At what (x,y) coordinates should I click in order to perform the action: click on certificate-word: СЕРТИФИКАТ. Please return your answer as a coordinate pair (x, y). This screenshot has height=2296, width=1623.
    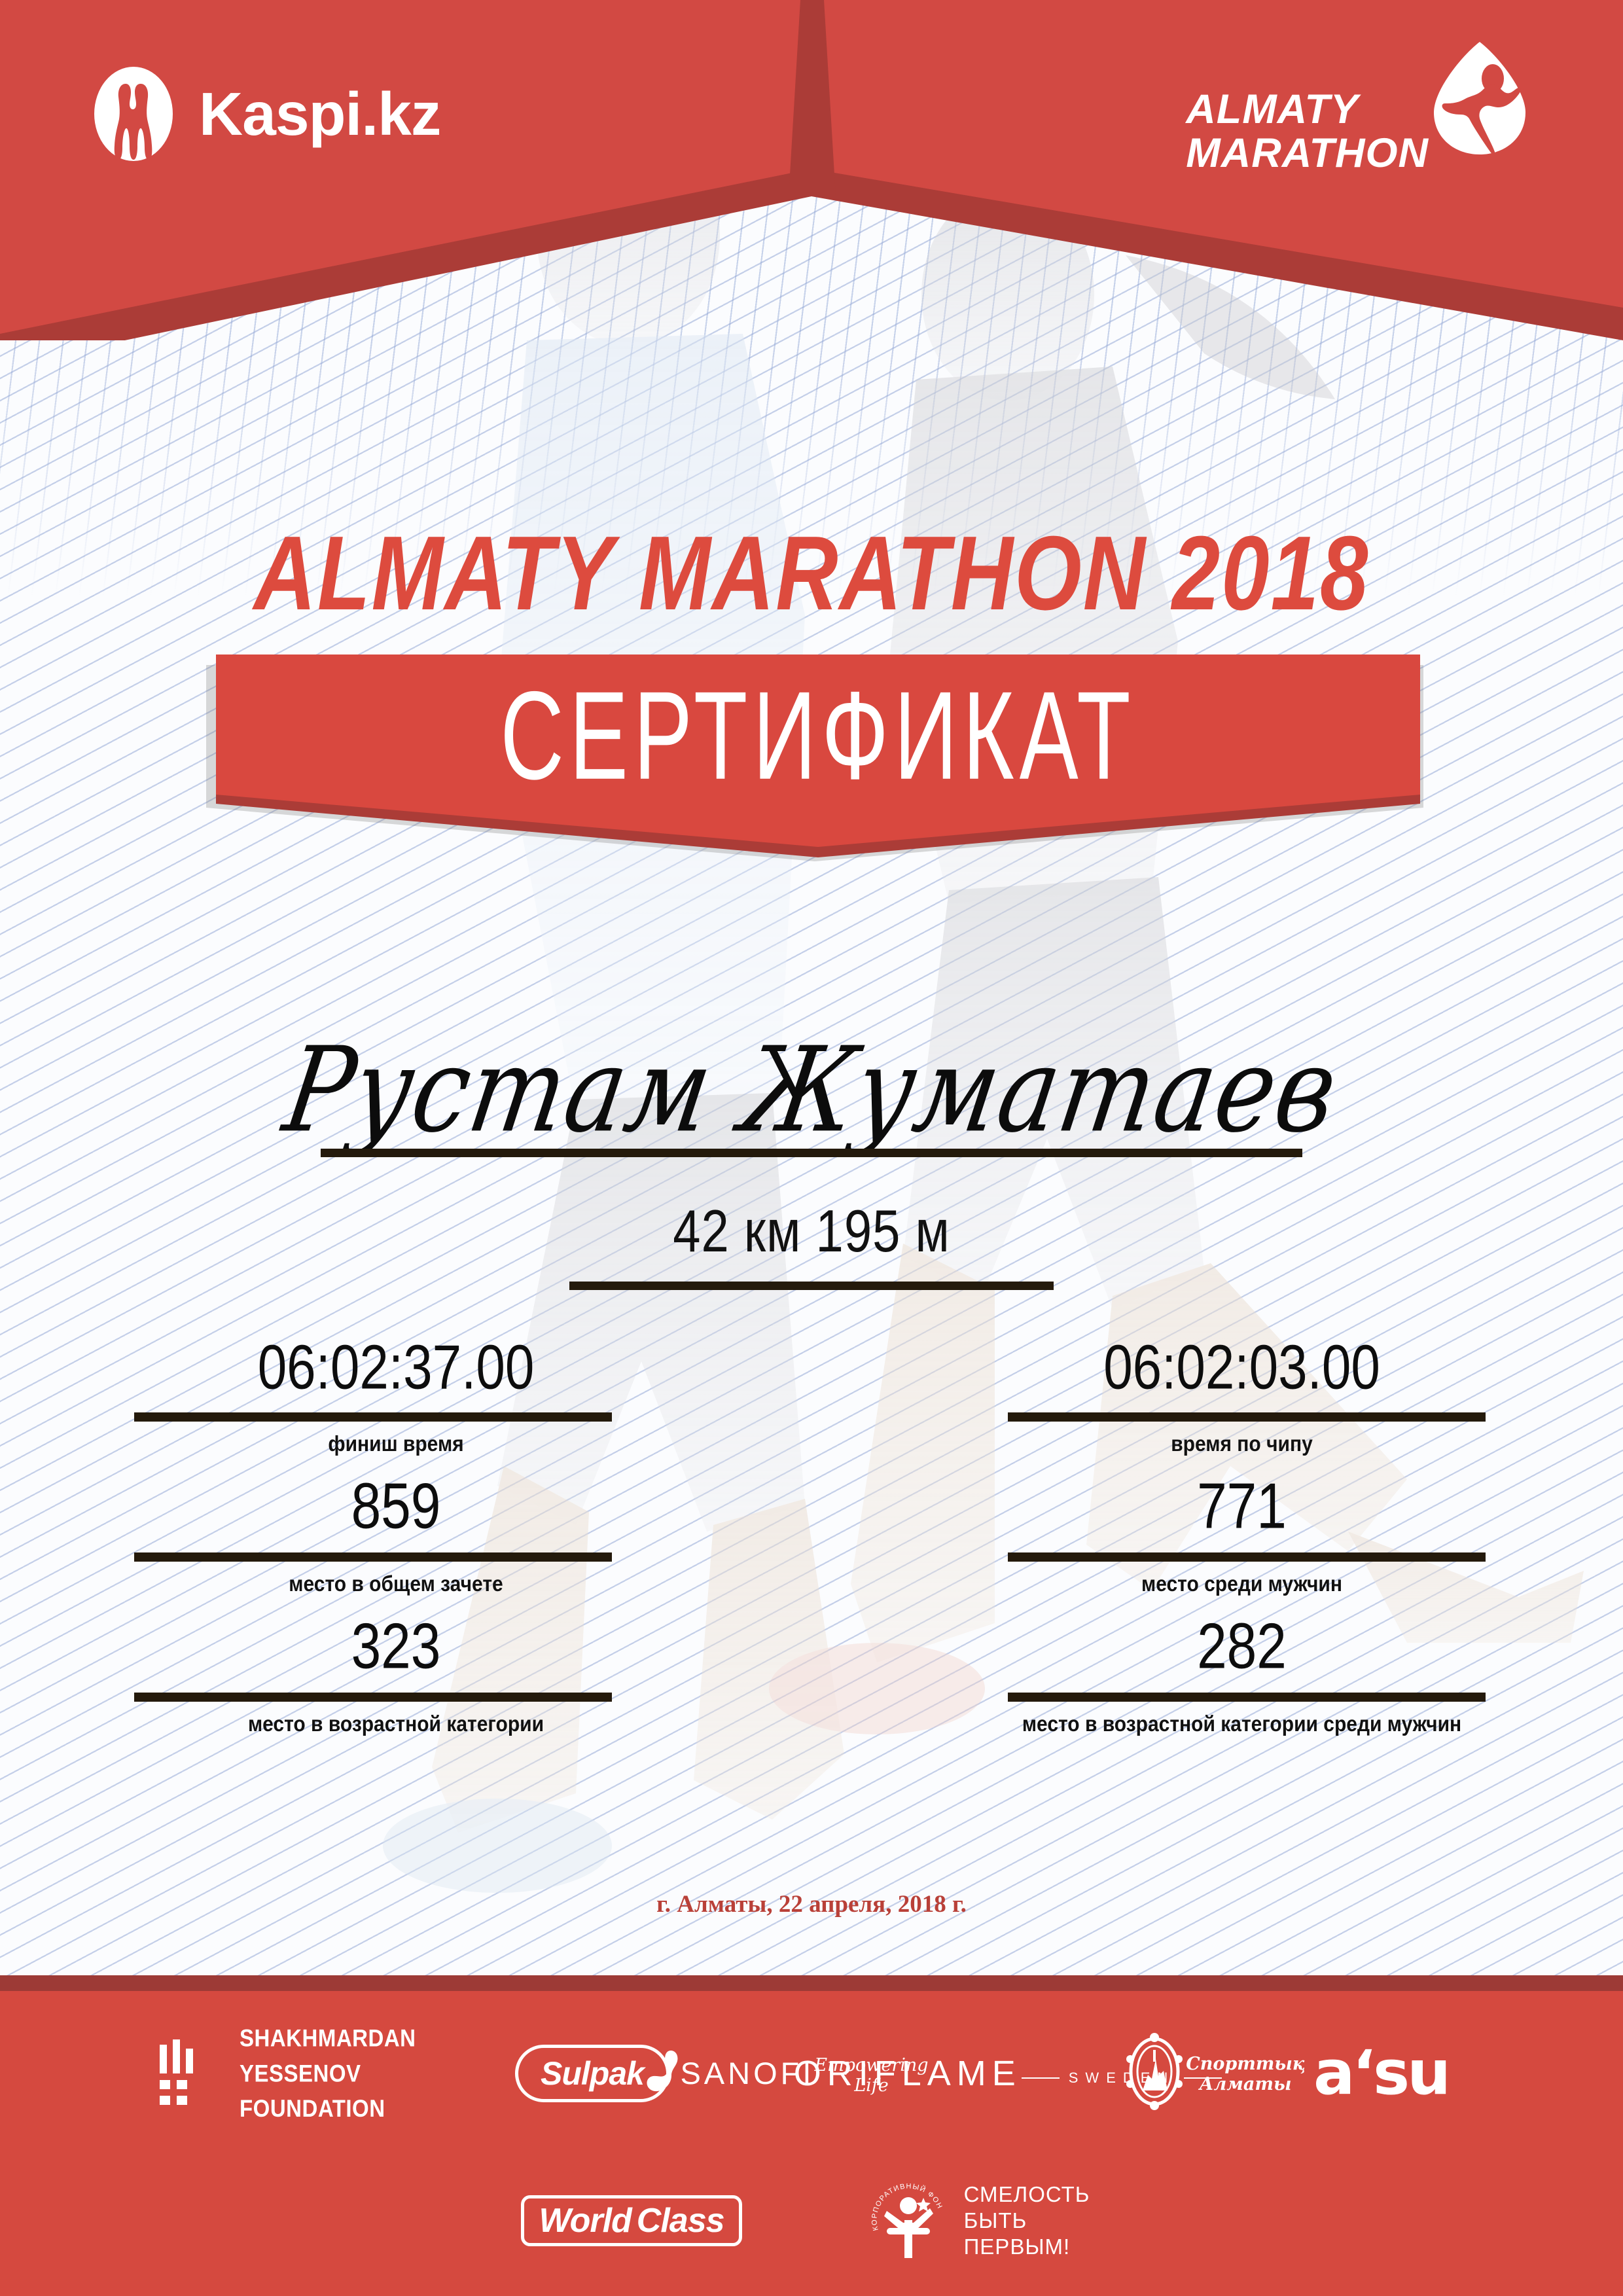
    Looking at the image, I should click on (818, 735).